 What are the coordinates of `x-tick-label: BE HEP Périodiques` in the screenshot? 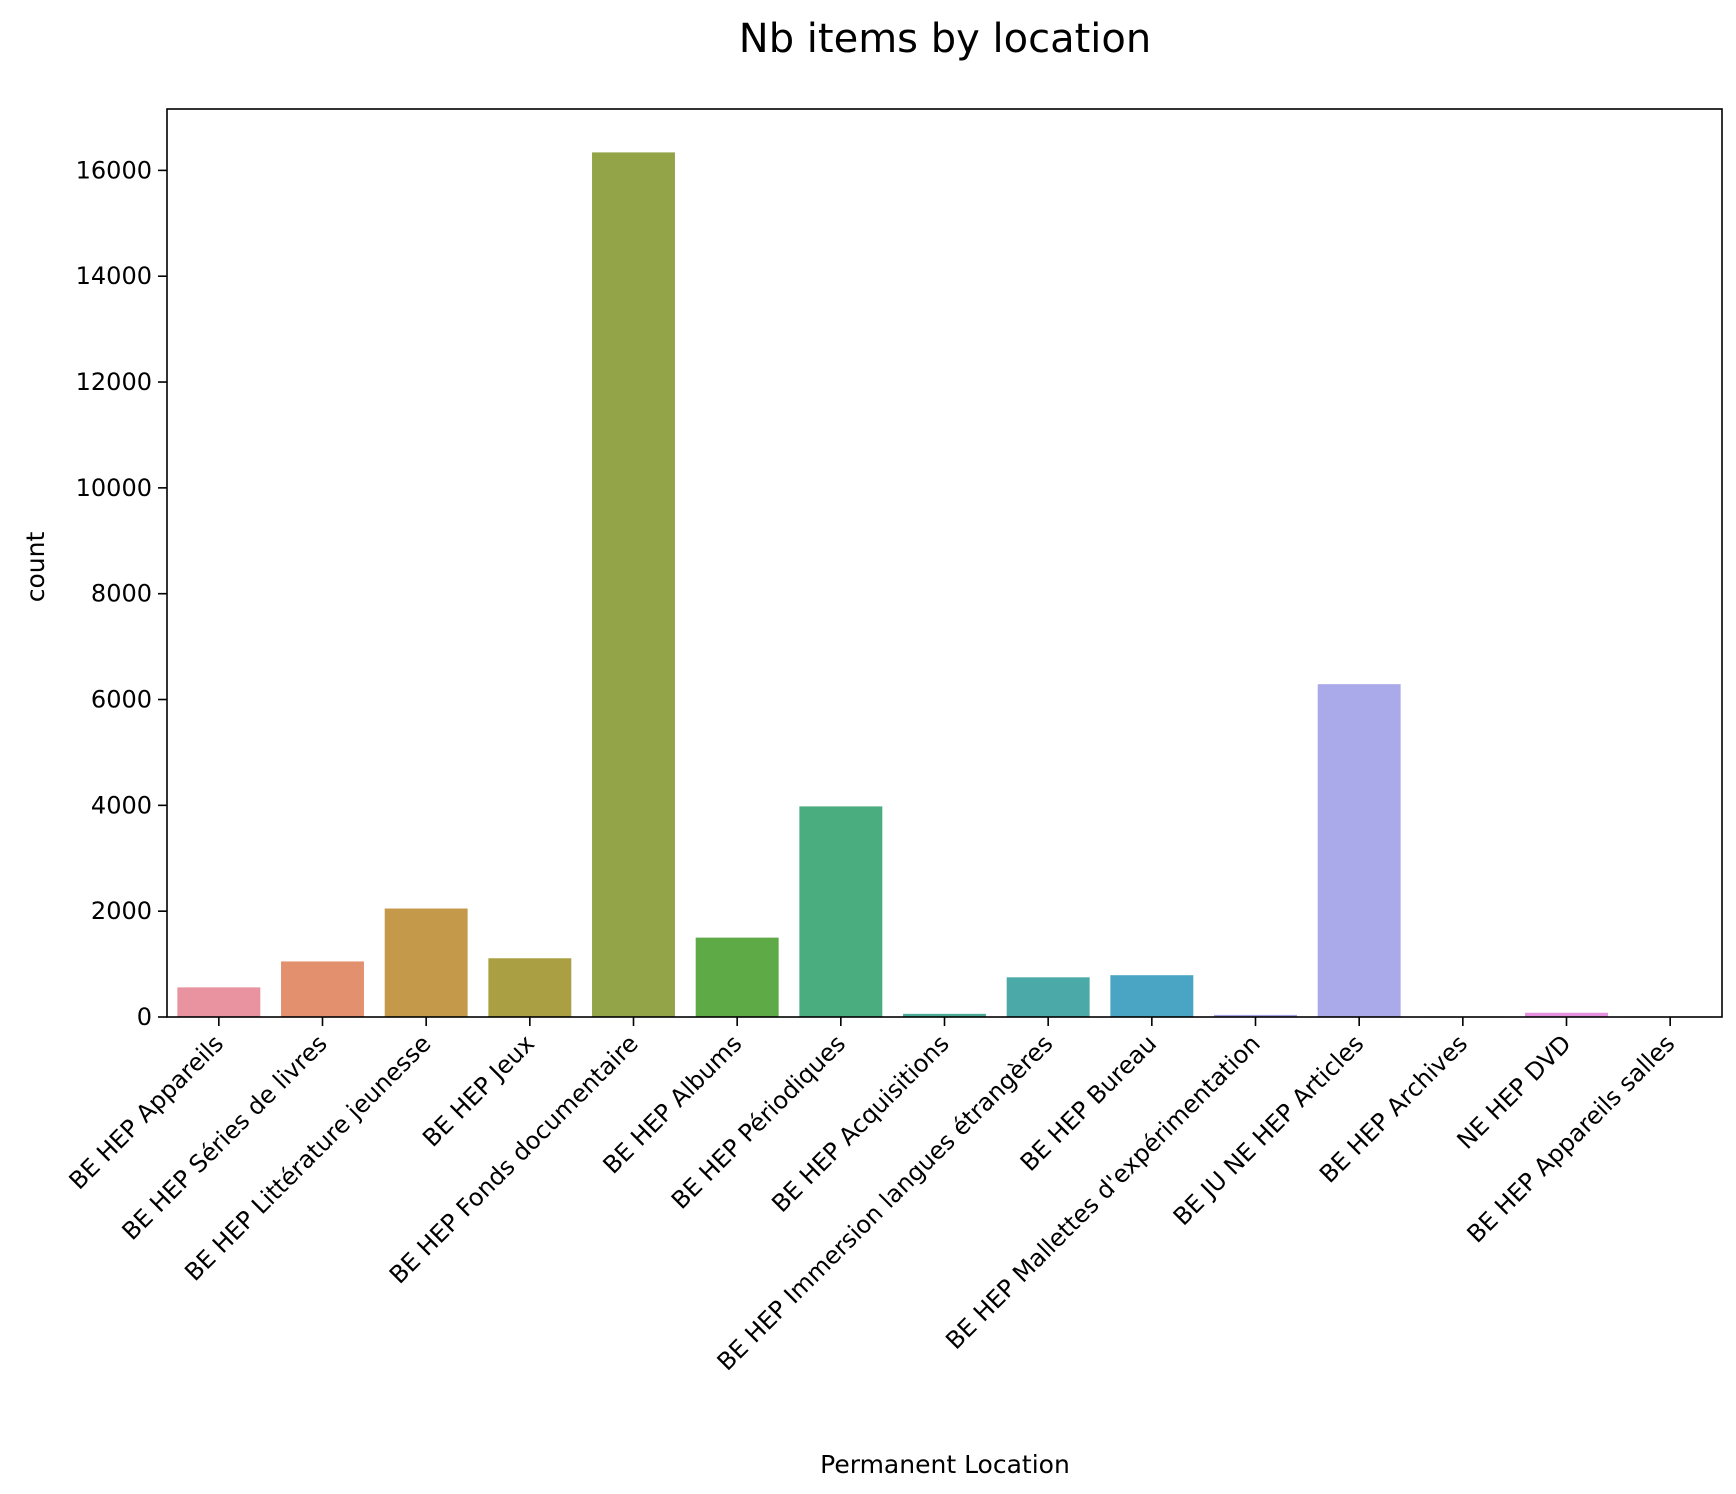 It's located at (758, 1121).